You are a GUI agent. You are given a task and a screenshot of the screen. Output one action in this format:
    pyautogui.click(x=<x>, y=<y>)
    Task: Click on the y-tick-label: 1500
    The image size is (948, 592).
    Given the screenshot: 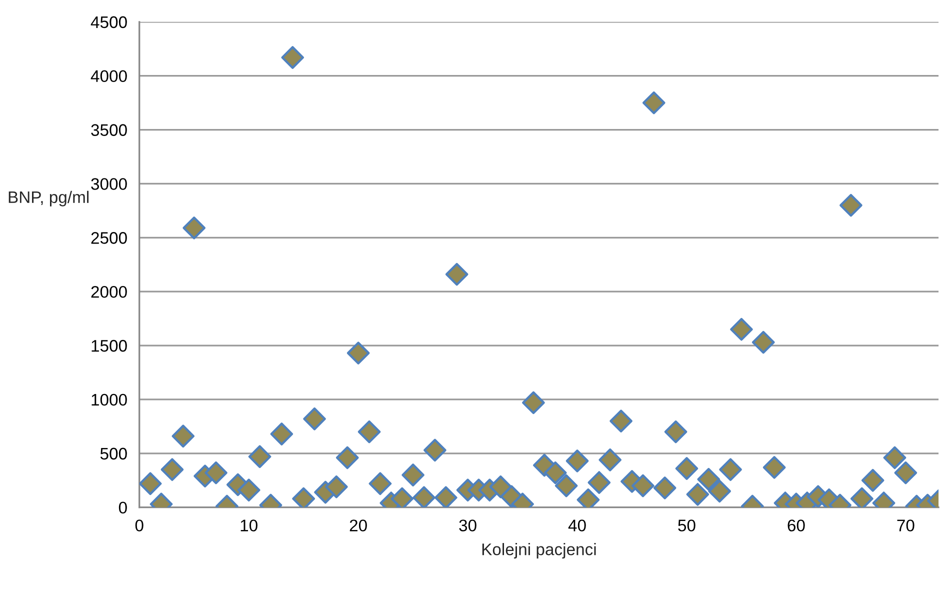 What is the action you would take?
    pyautogui.click(x=109, y=346)
    